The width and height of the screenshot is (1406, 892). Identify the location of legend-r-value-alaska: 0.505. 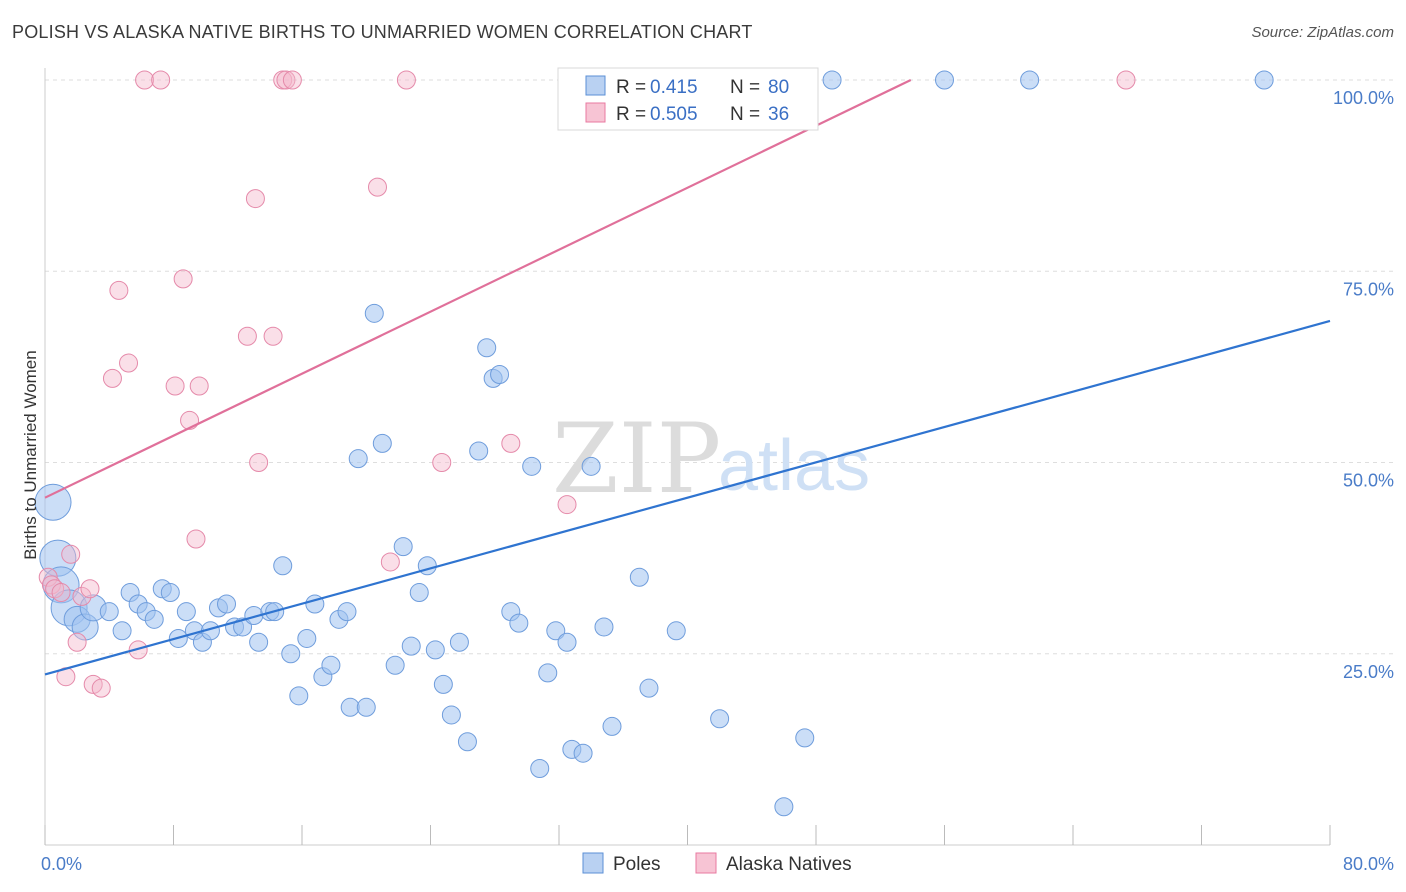
(674, 114).